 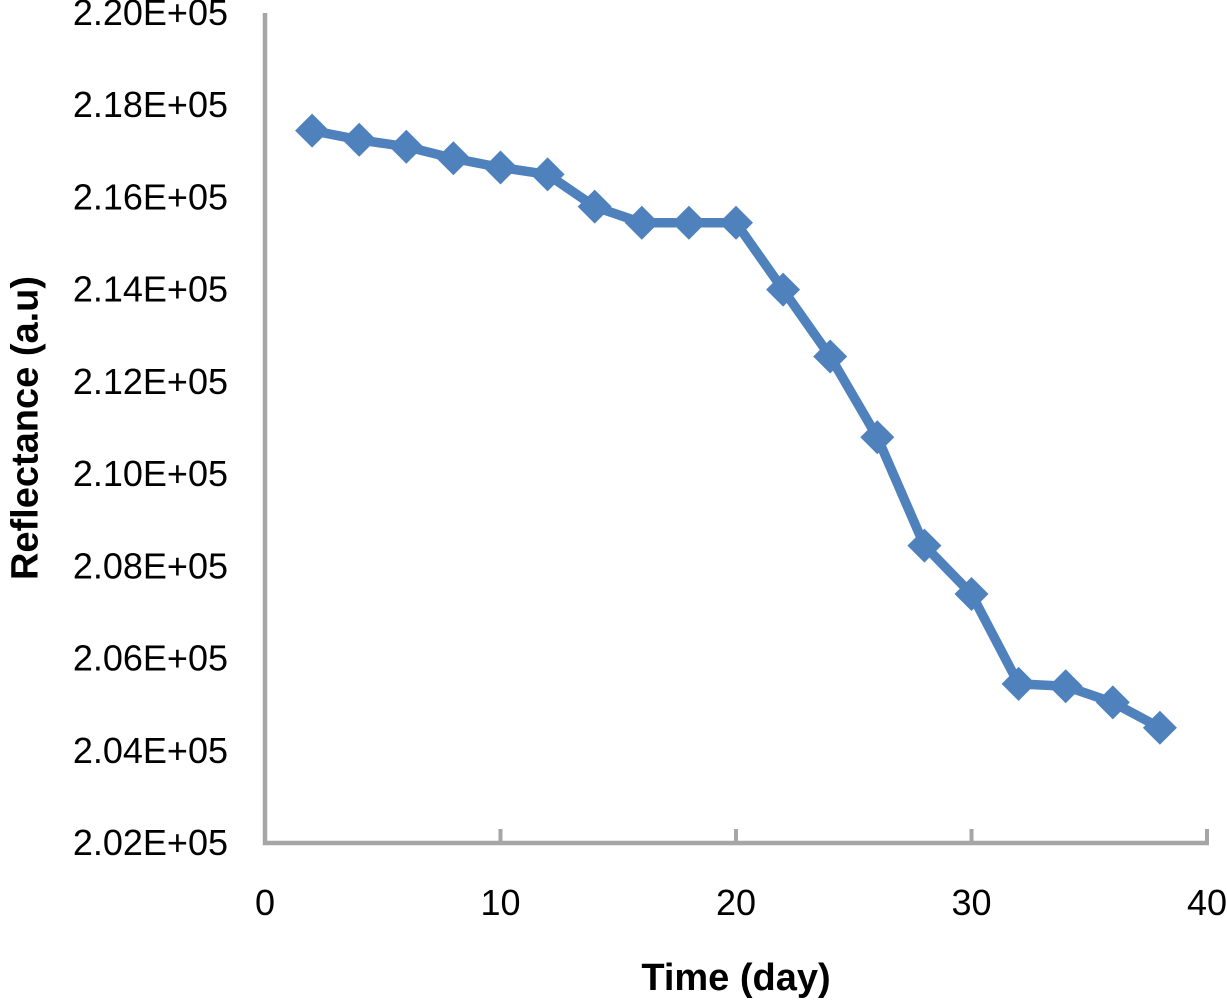 What do you see at coordinates (736, 978) in the screenshot?
I see `x-axis-title: Time (day)` at bounding box center [736, 978].